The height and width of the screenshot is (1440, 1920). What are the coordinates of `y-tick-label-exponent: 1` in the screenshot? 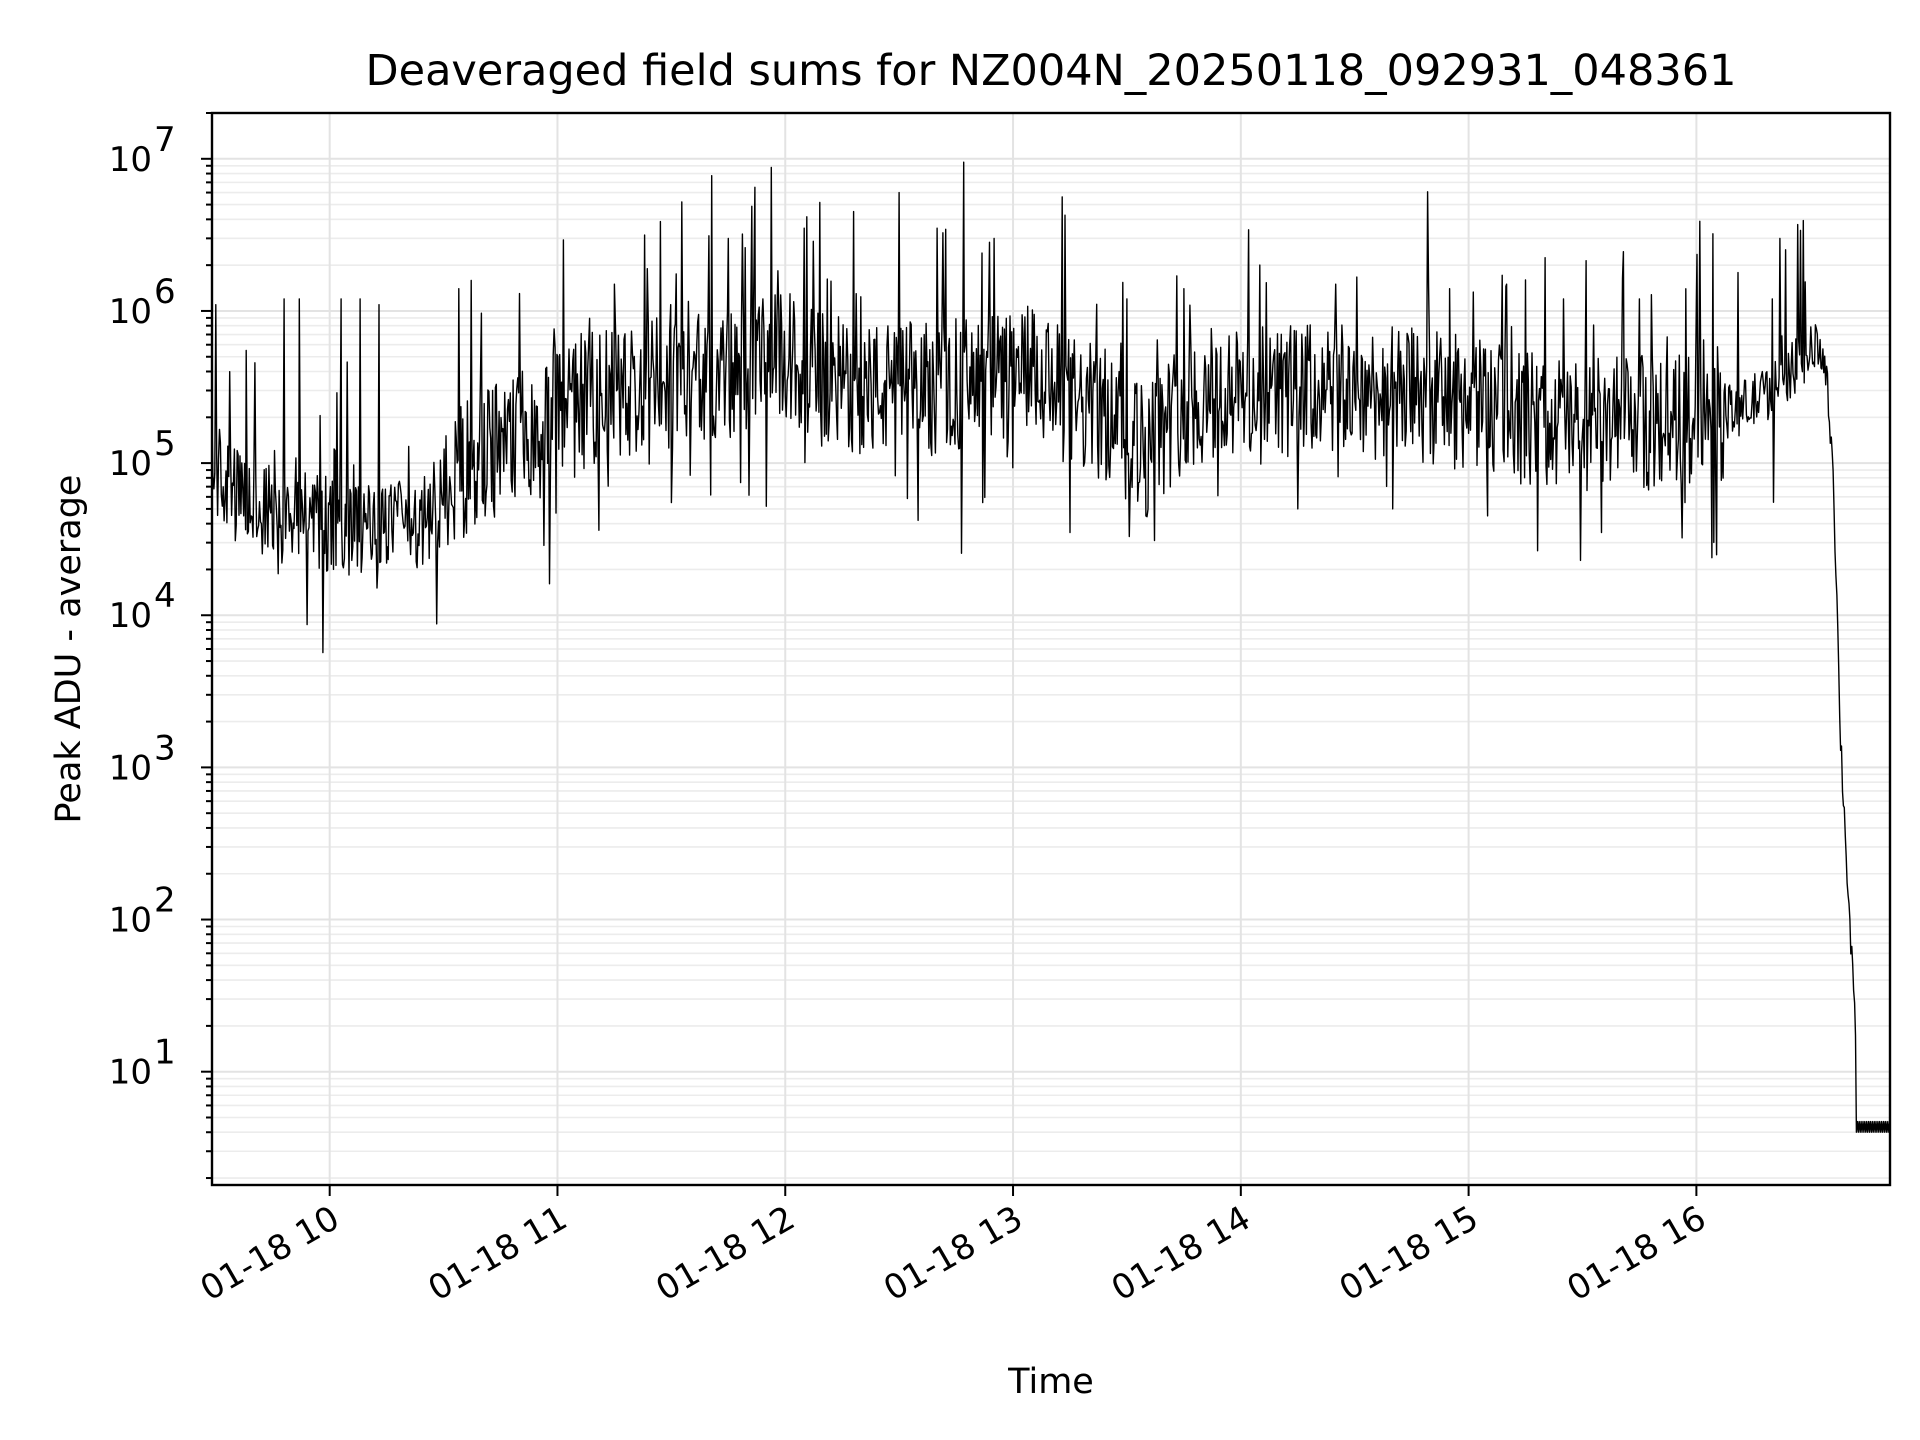 It's located at (165, 1053).